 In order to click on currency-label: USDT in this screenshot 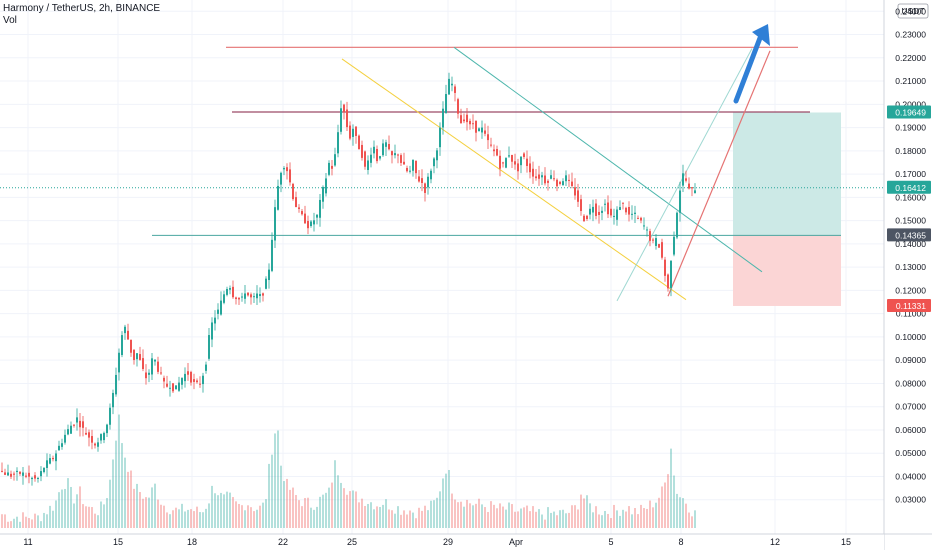, I will do `click(912, 11)`.